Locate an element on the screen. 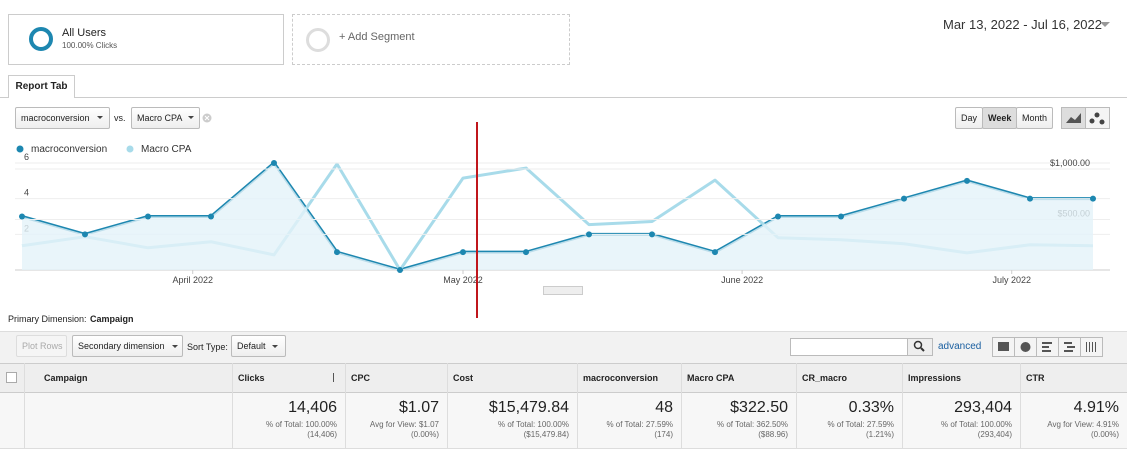  granularity-button: Week is located at coordinates (999, 118).